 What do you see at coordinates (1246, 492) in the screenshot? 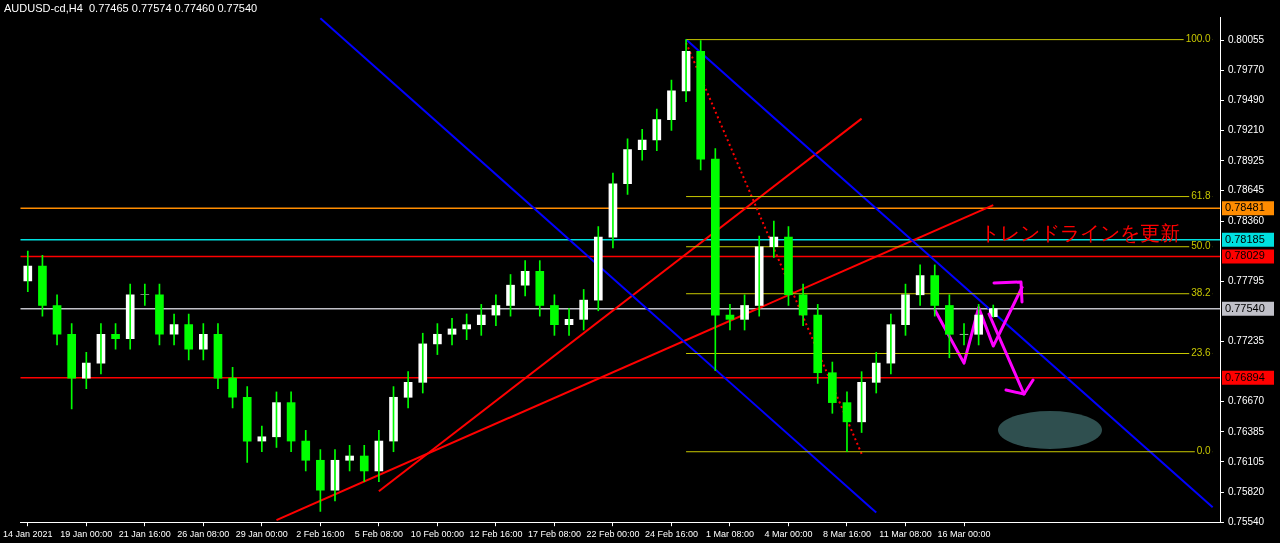
I see `y-tick-label: 0.75820` at bounding box center [1246, 492].